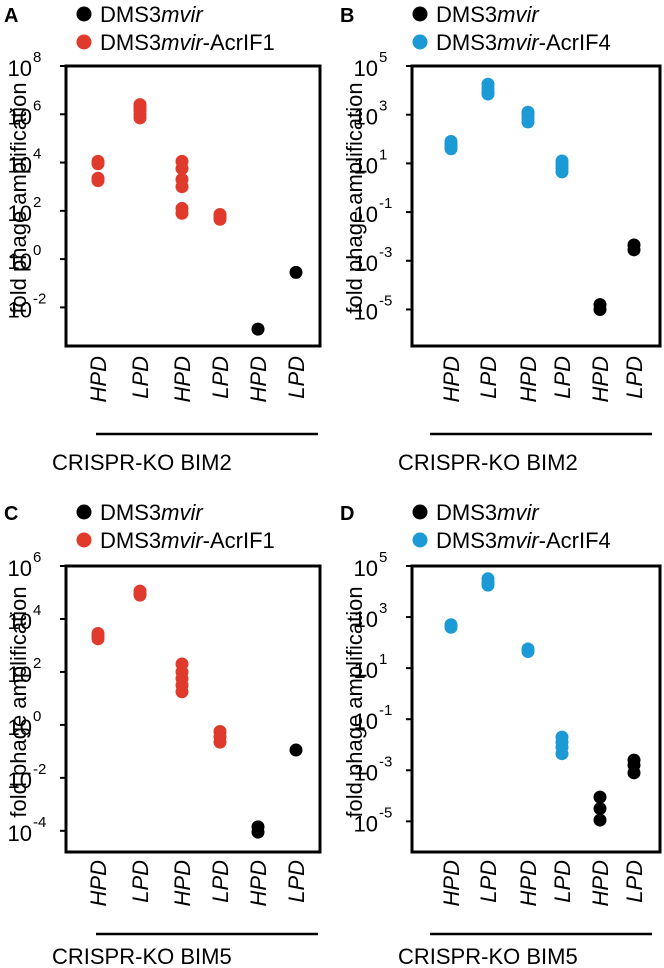 Image resolution: width=664 pixels, height=968 pixels. Describe the element at coordinates (11, 16) in the screenshot. I see `panel-letter: A` at that location.